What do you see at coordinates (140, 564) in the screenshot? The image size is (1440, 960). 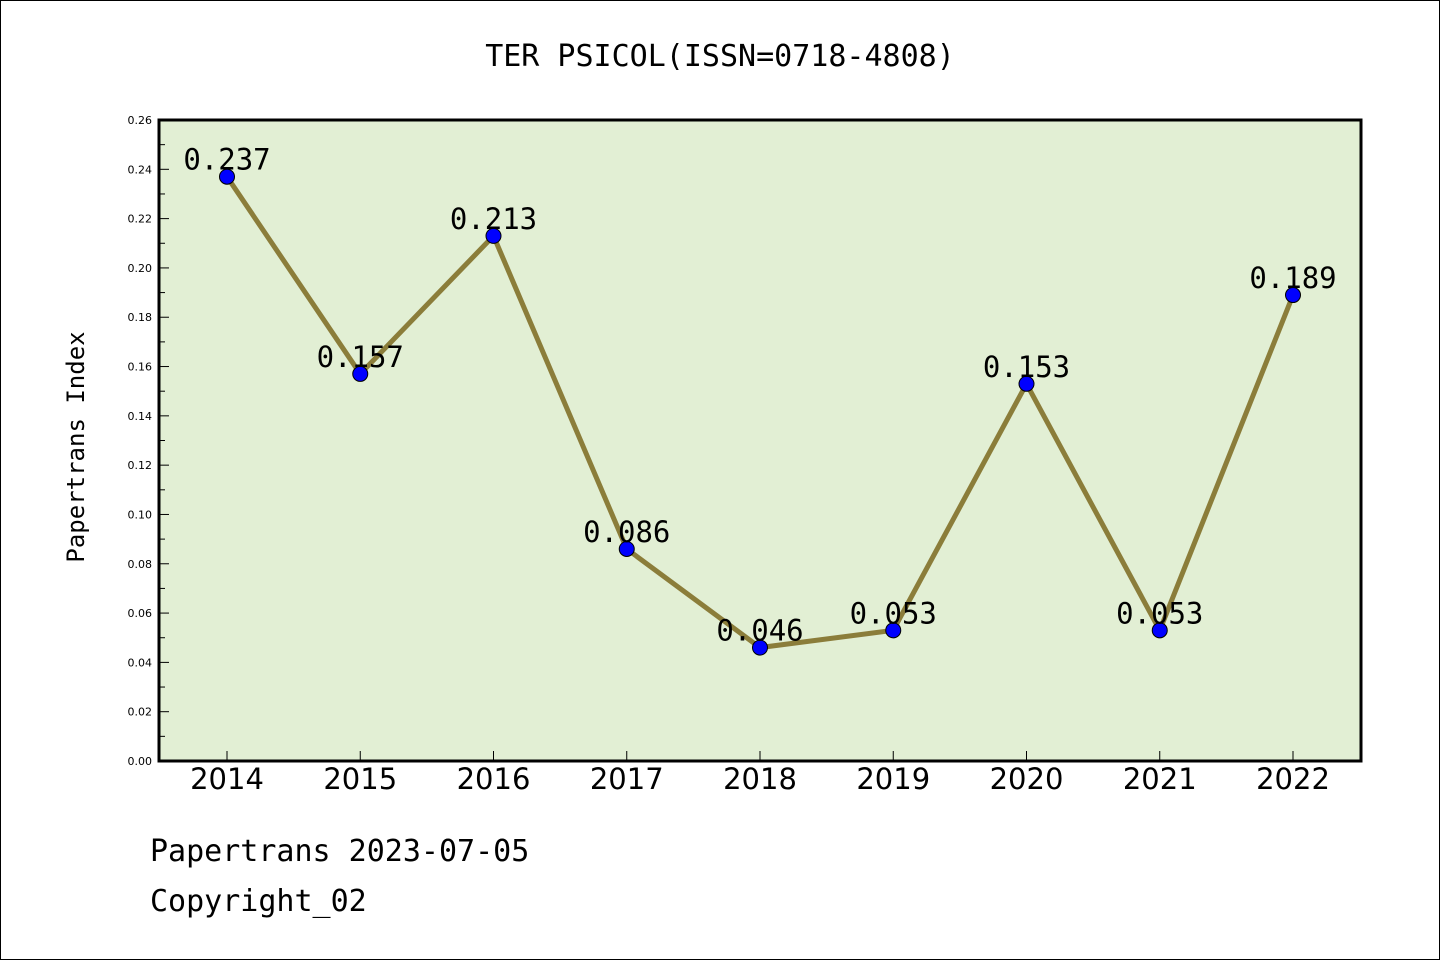 I see `y-tick-label: 0.08` at bounding box center [140, 564].